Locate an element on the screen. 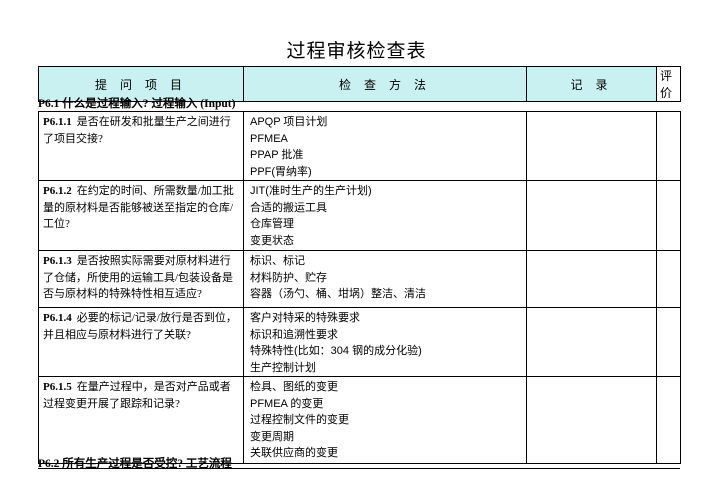 This screenshot has width=713, height=504. method-item: 变更周期 is located at coordinates (272, 436).